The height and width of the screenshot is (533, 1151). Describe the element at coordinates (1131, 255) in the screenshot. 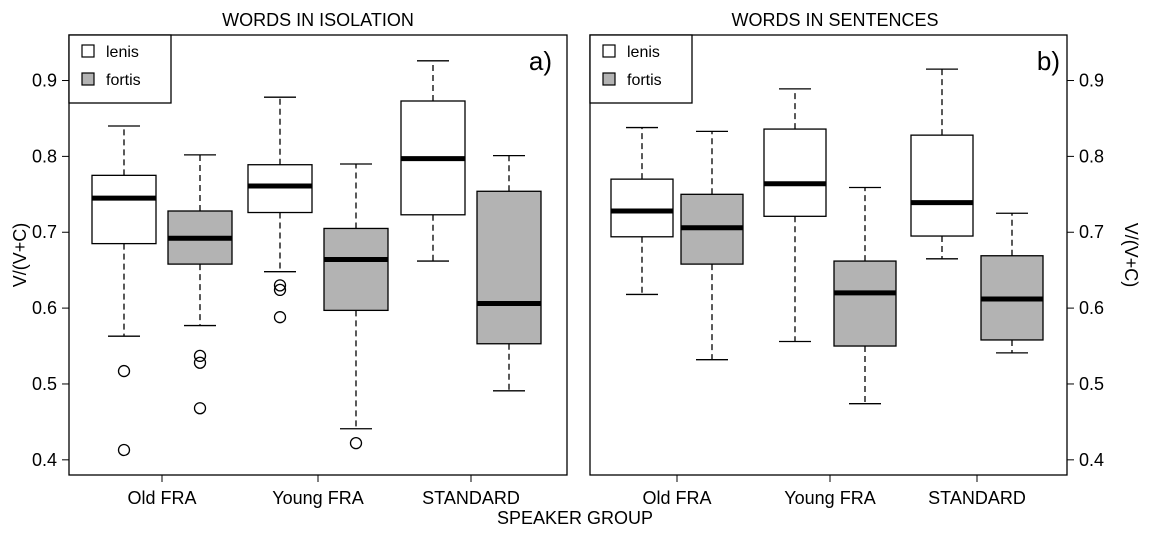

I see `y-axis-title-right: V/(V+C)` at that location.